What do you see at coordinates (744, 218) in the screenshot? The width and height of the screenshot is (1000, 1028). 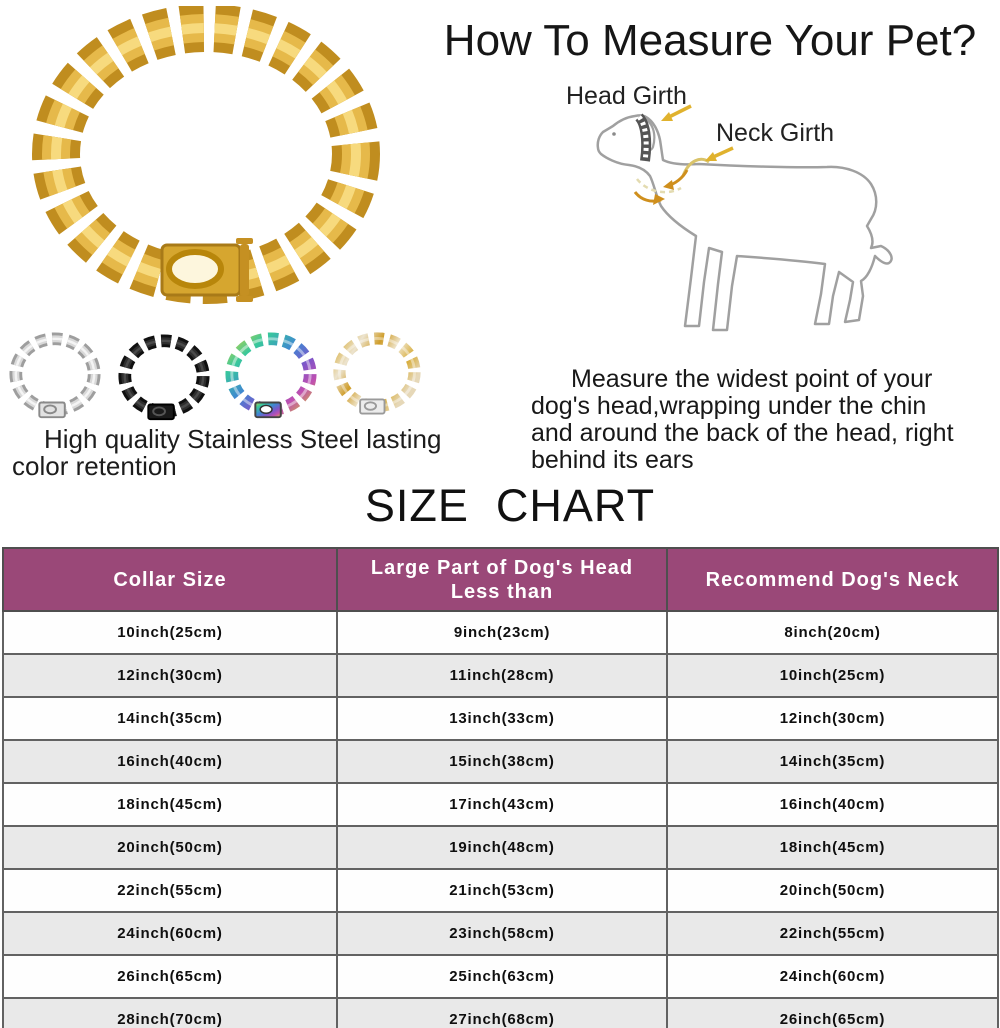 I see `dog-measurement-diagram` at bounding box center [744, 218].